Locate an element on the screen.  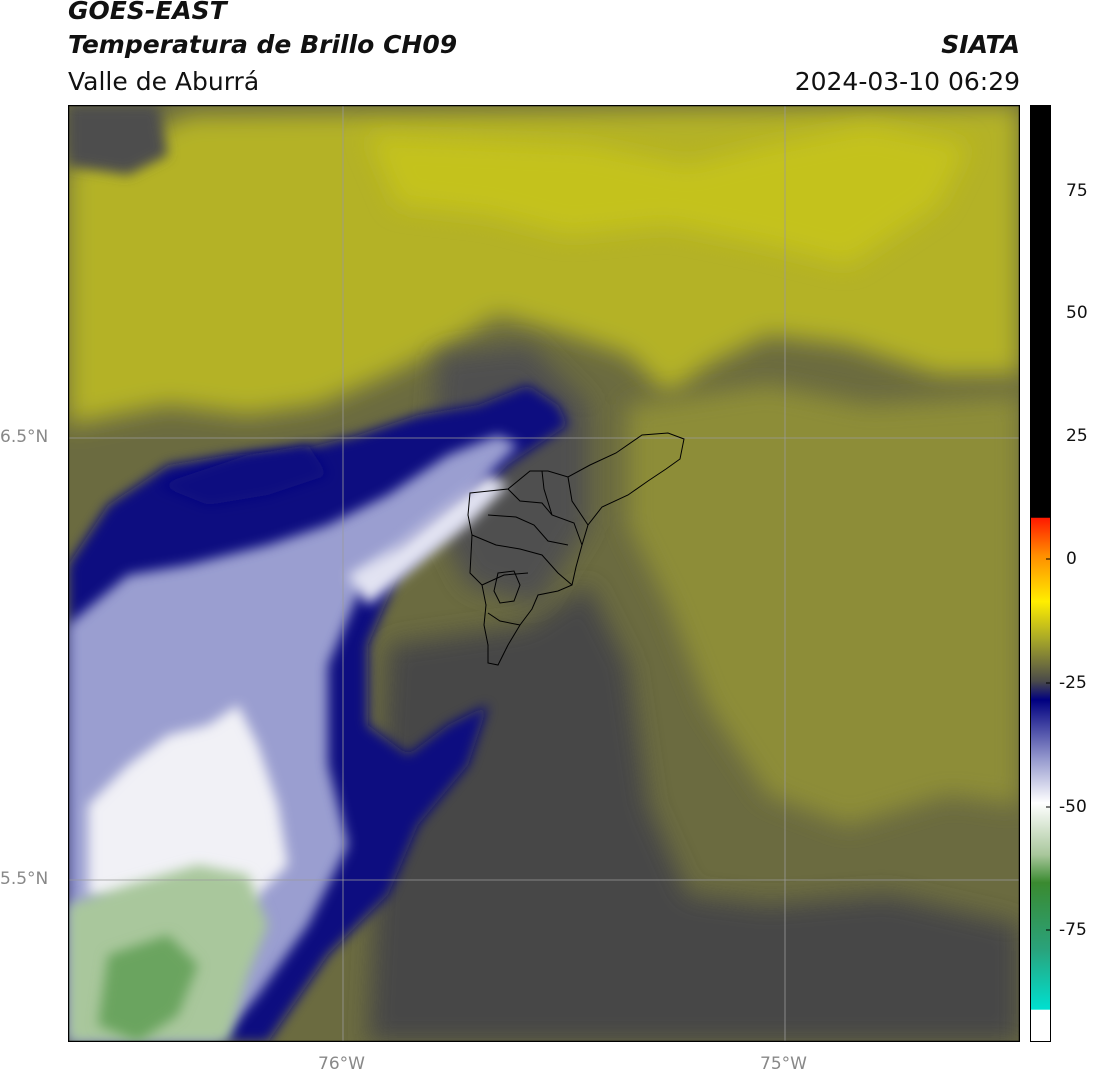
municipal-boundaries is located at coordinates (576, 549).